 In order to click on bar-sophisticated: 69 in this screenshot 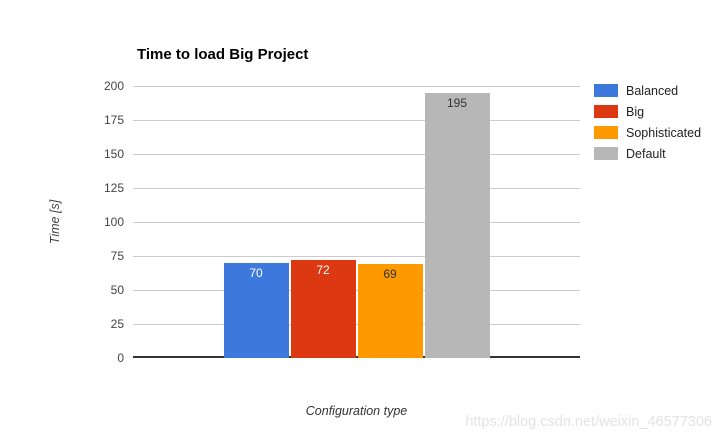, I will do `click(390, 311)`.